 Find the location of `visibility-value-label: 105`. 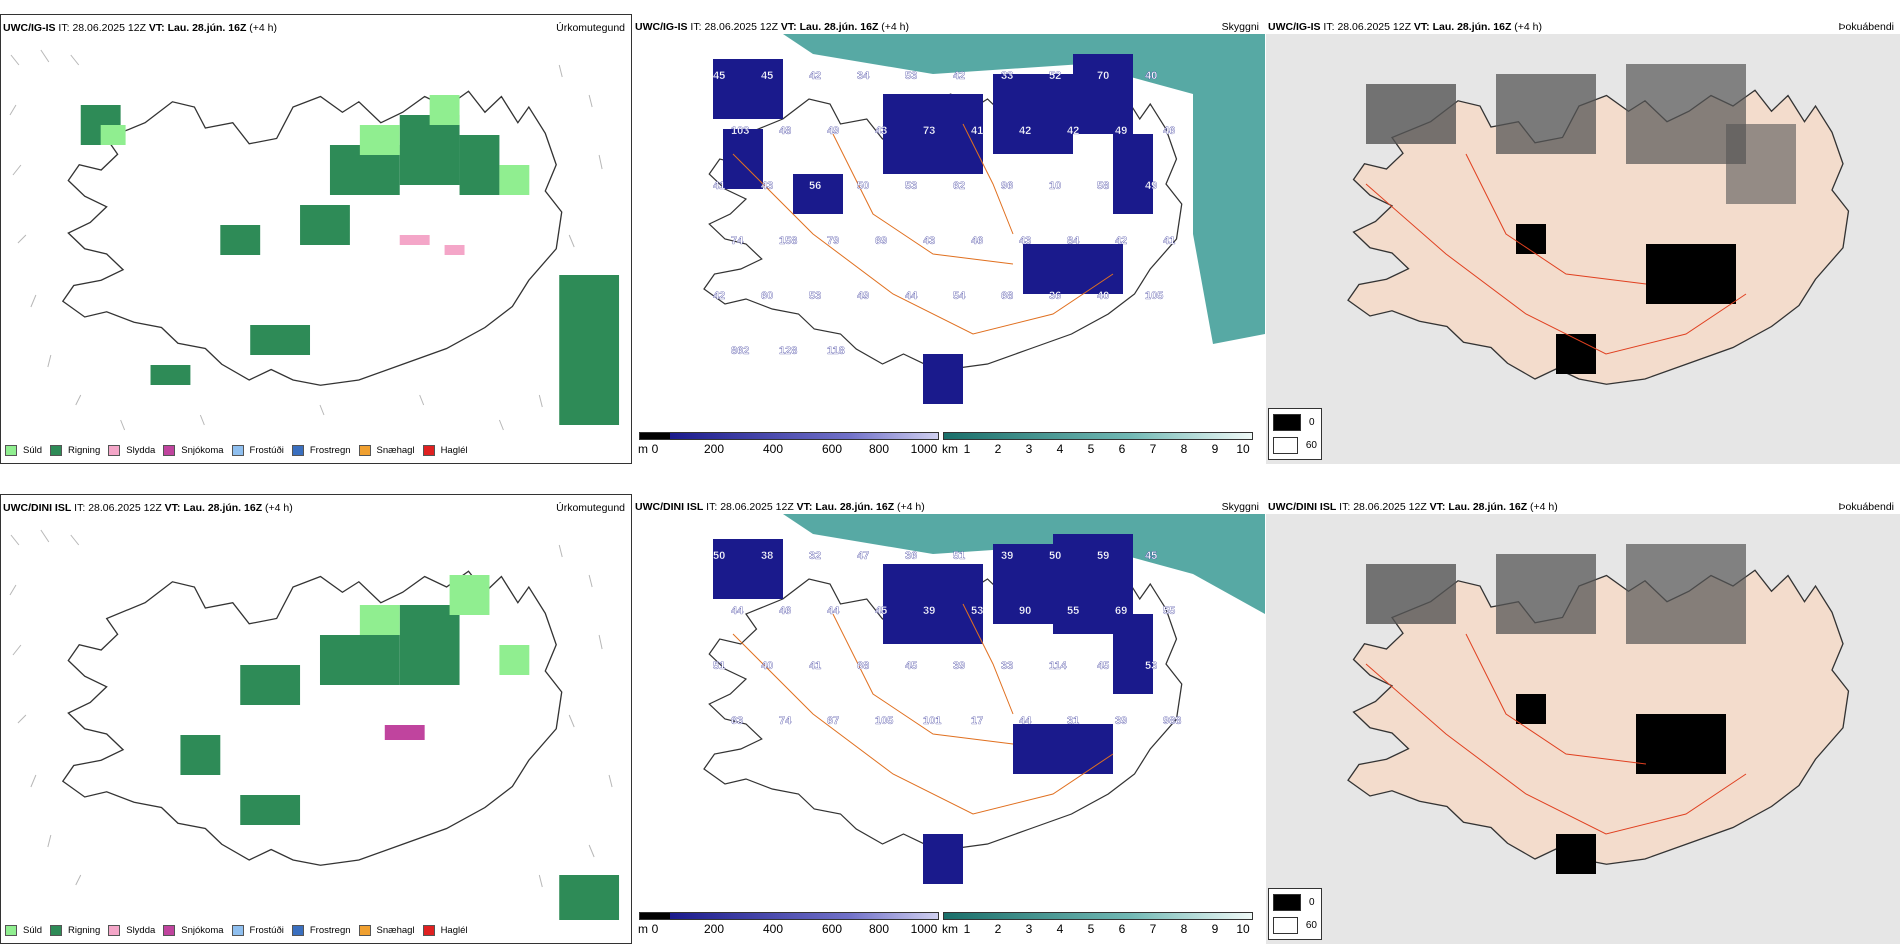

visibility-value-label: 105 is located at coordinates (884, 721).